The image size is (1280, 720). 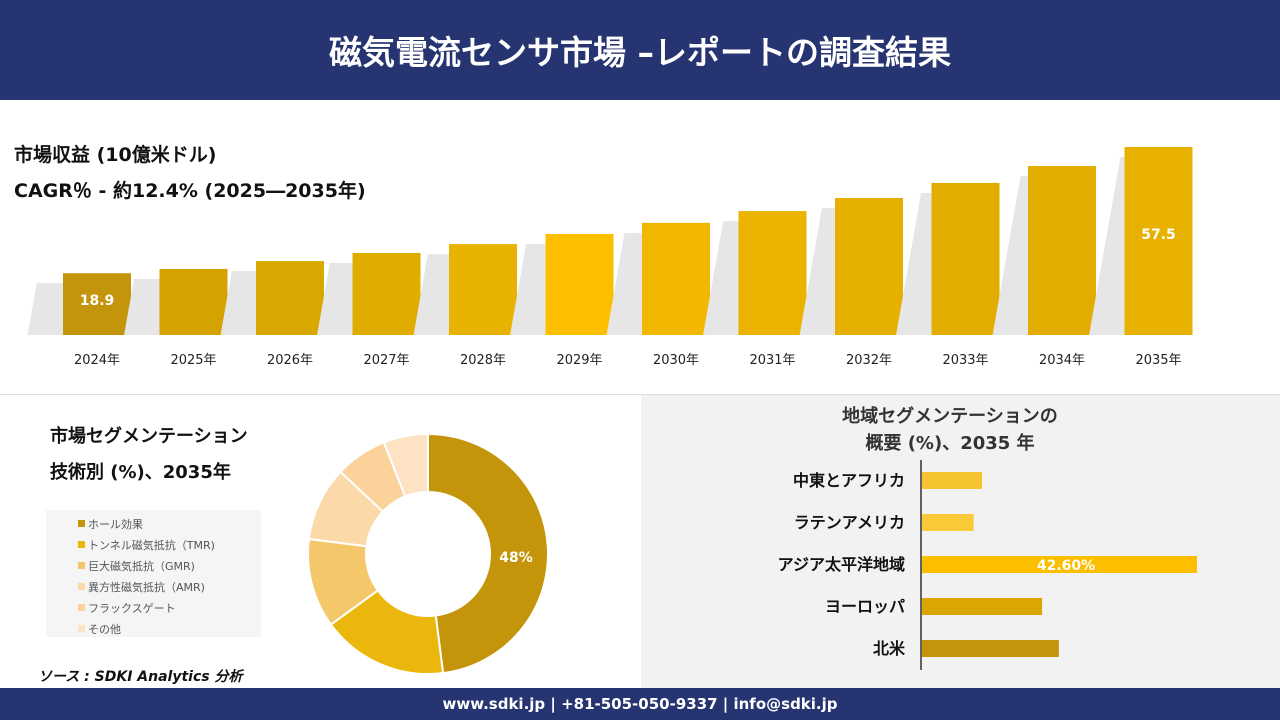 What do you see at coordinates (290, 360) in the screenshot?
I see `x-tick-label: 2026年` at bounding box center [290, 360].